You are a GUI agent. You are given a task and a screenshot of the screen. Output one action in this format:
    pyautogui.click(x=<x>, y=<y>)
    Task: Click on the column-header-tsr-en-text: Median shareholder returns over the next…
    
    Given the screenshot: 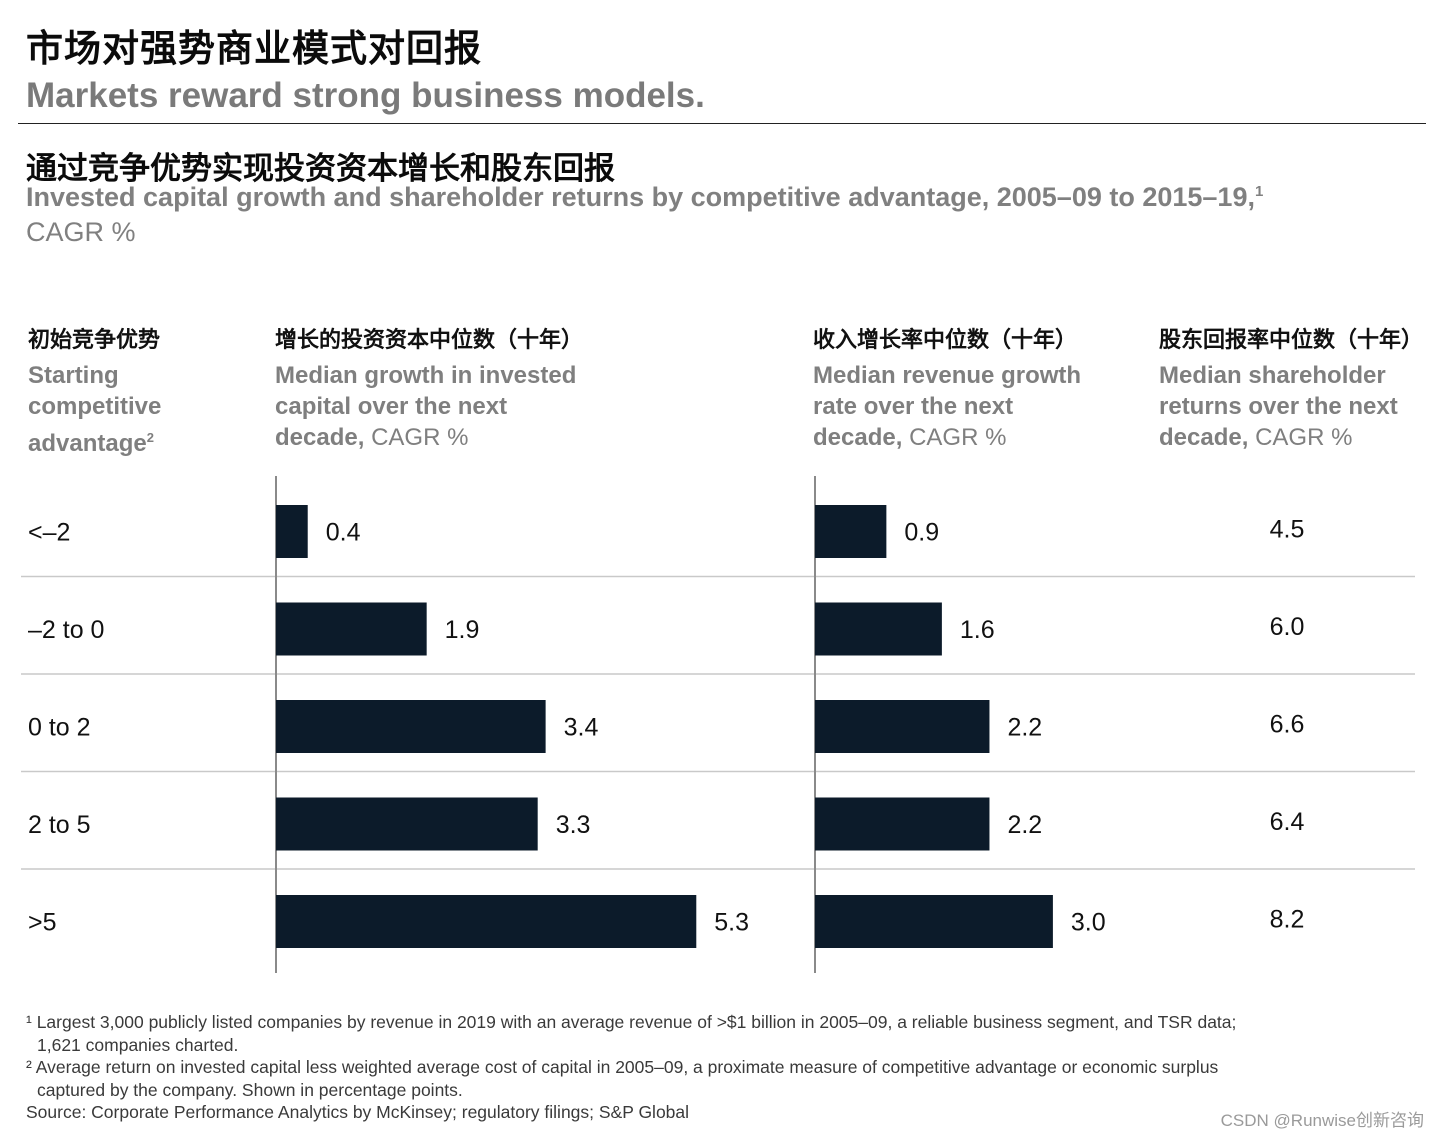 What is the action you would take?
    pyautogui.click(x=1278, y=406)
    